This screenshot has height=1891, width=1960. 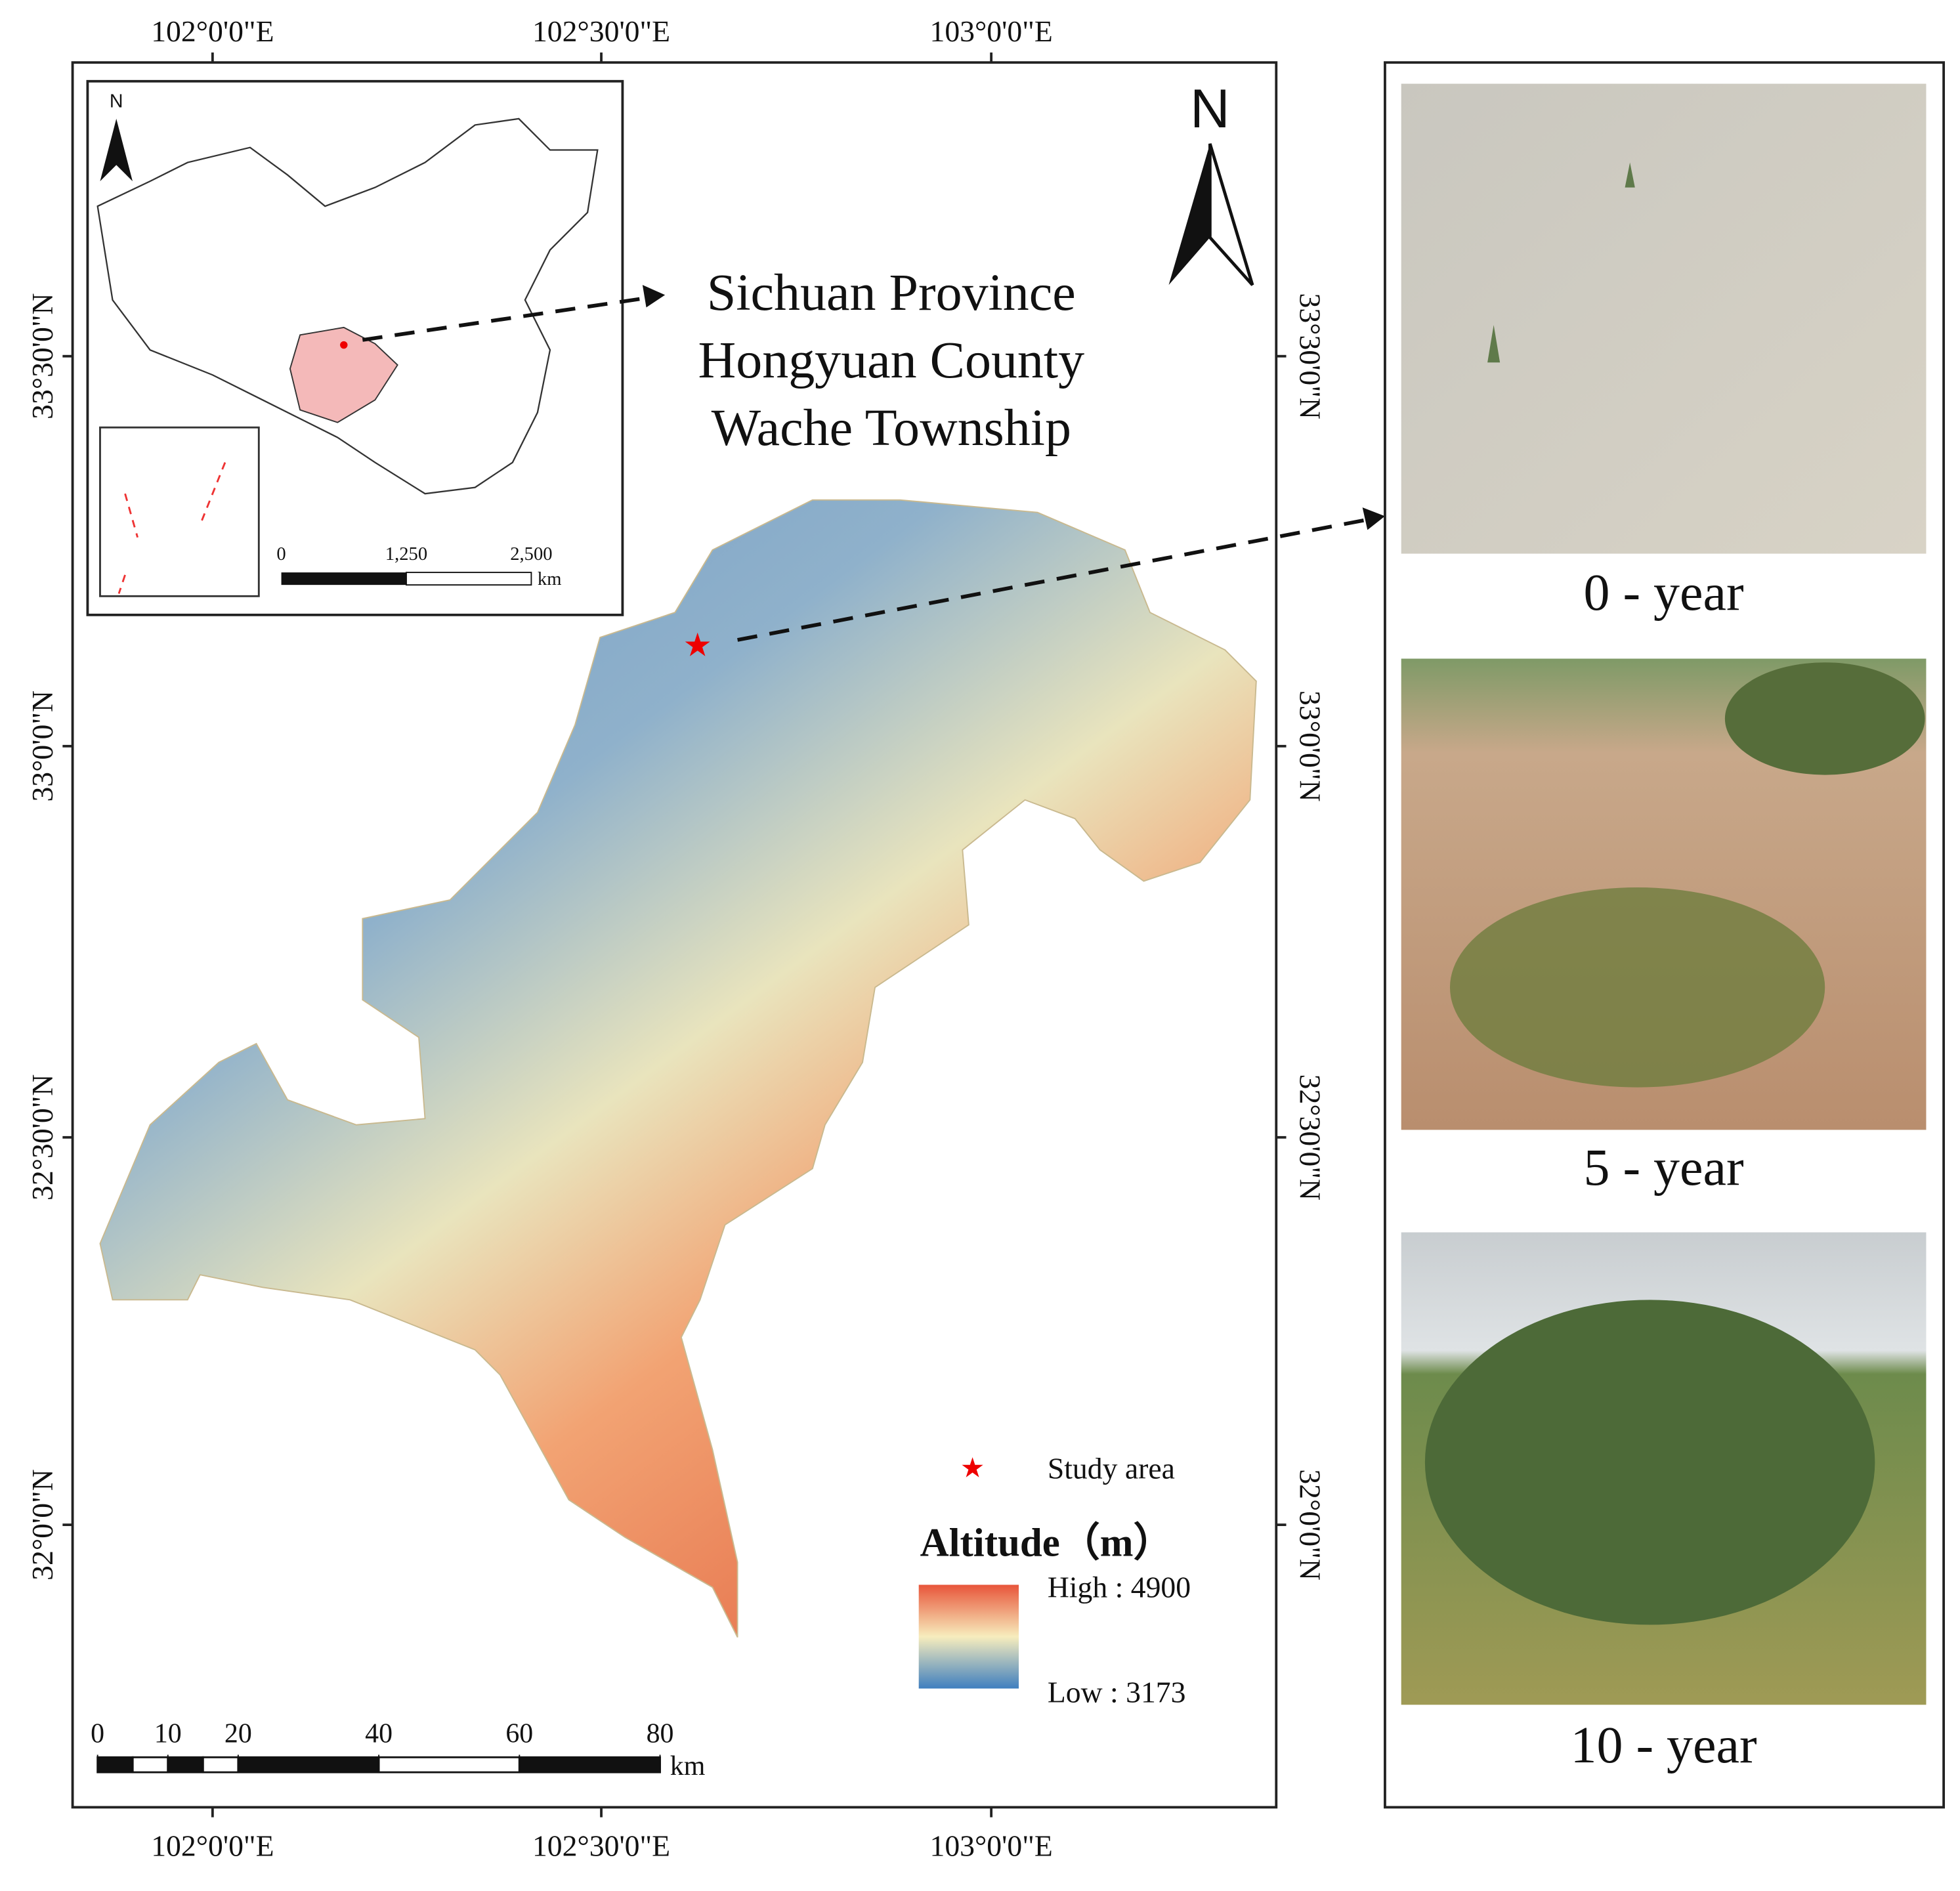 I want to click on scale-bar-label: 80, so click(x=660, y=1733).